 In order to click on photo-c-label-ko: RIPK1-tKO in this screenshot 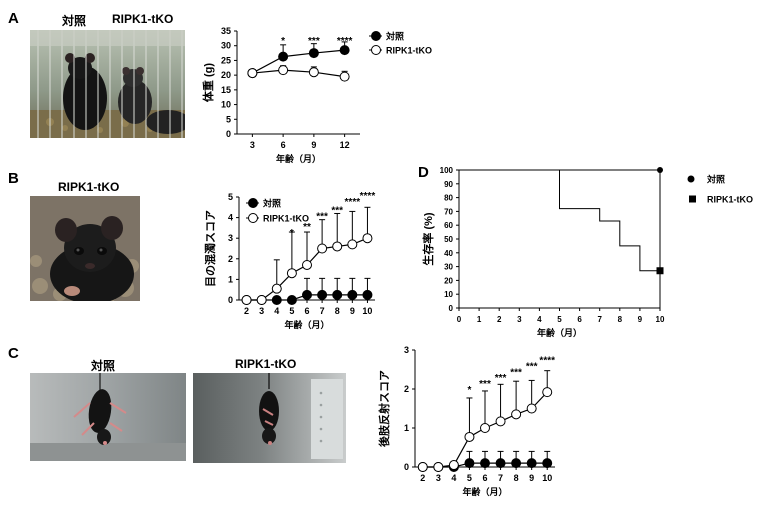, I will do `click(266, 364)`.